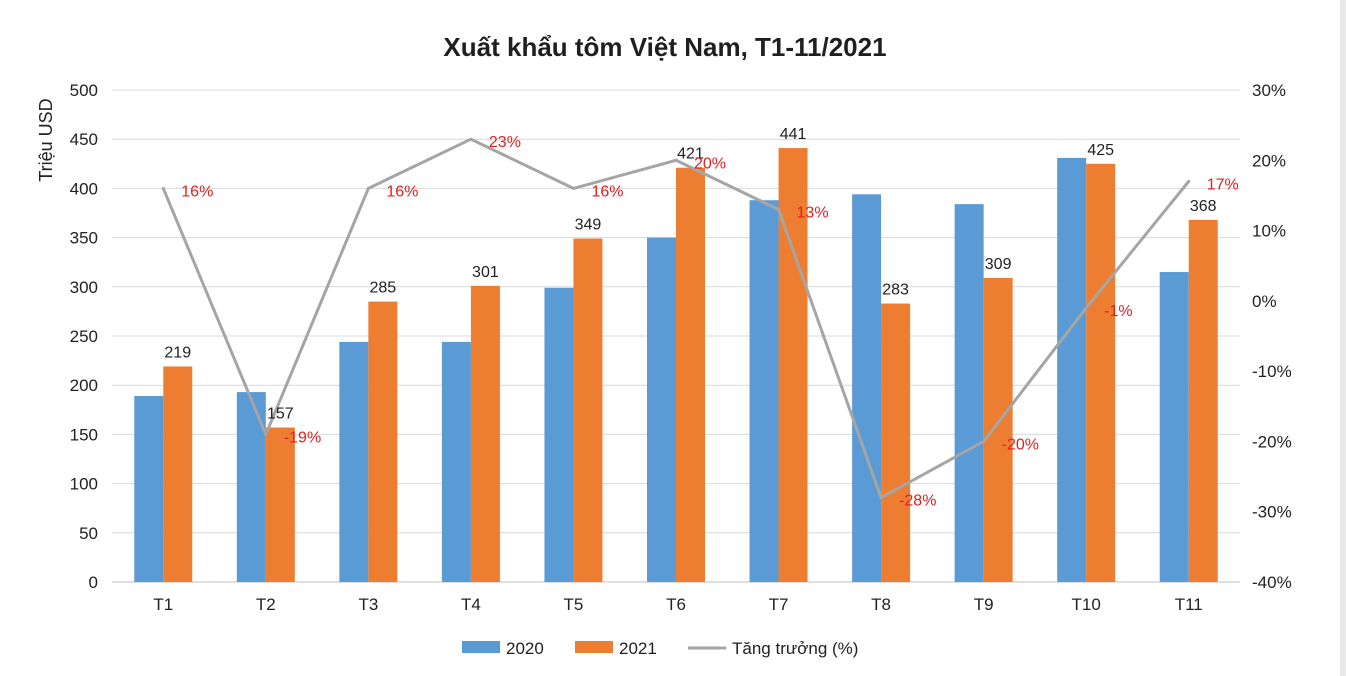 The height and width of the screenshot is (676, 1346). What do you see at coordinates (588, 225) in the screenshot?
I see `bar-data-label: 349` at bounding box center [588, 225].